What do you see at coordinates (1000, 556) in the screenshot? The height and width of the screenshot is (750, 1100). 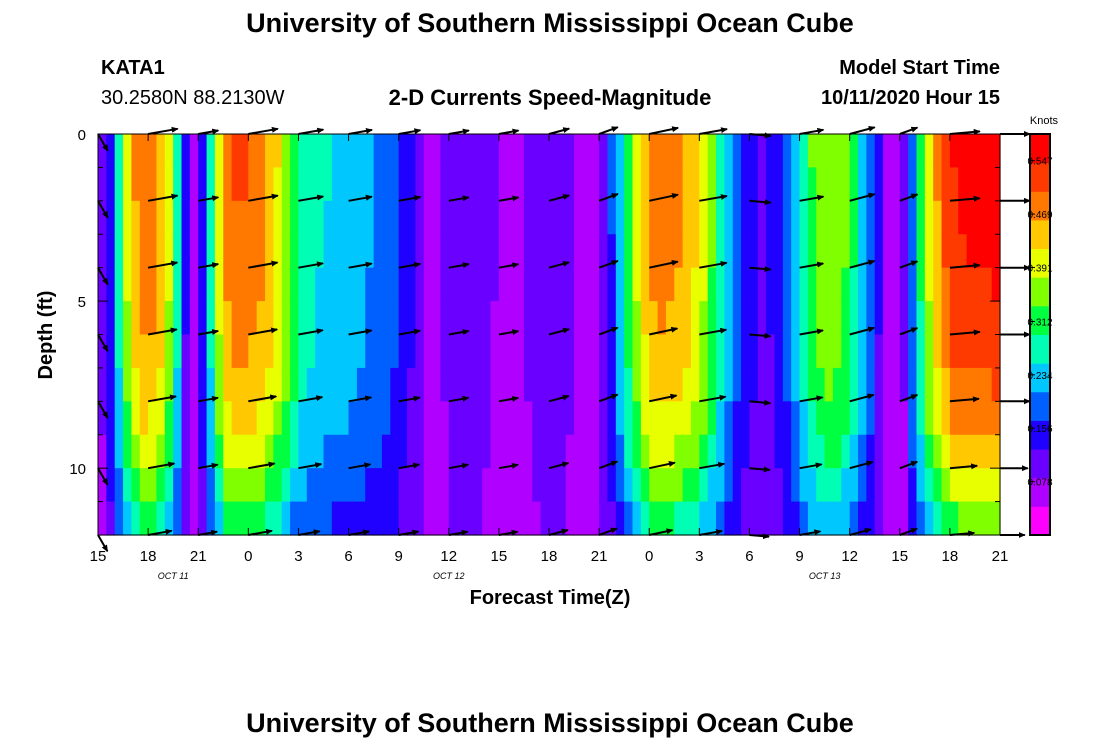 I see `x-tick-label: 21` at bounding box center [1000, 556].